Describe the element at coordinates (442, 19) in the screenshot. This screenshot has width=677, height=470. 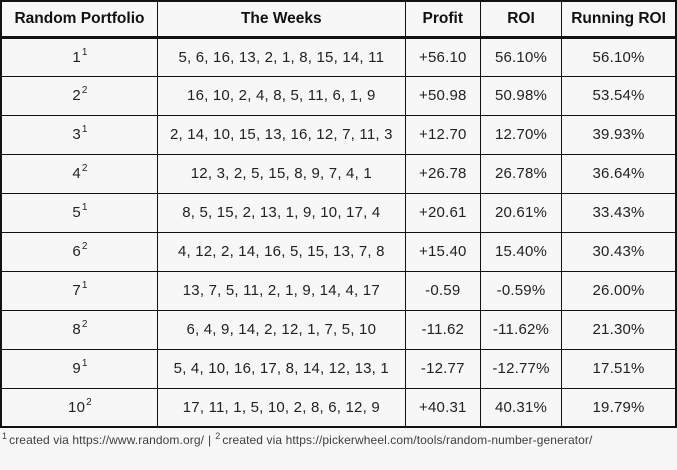
I see `header-profit: Profit` at that location.